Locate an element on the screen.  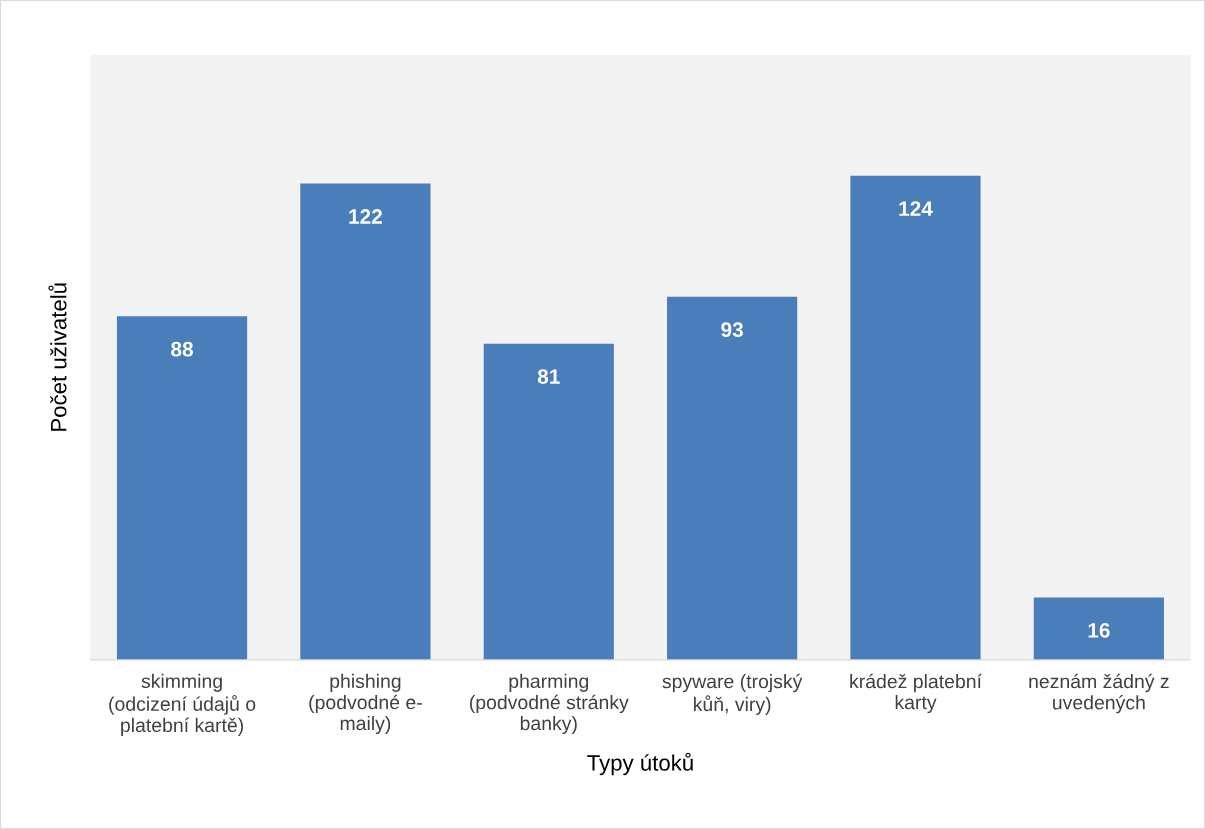
data-label: 93 is located at coordinates (732, 330).